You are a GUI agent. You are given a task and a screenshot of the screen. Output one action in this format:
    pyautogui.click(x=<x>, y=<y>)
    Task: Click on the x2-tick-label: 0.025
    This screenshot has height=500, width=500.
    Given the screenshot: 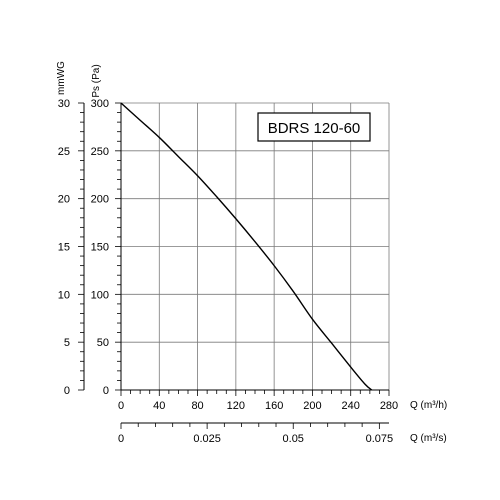 What is the action you would take?
    pyautogui.click(x=207, y=439)
    